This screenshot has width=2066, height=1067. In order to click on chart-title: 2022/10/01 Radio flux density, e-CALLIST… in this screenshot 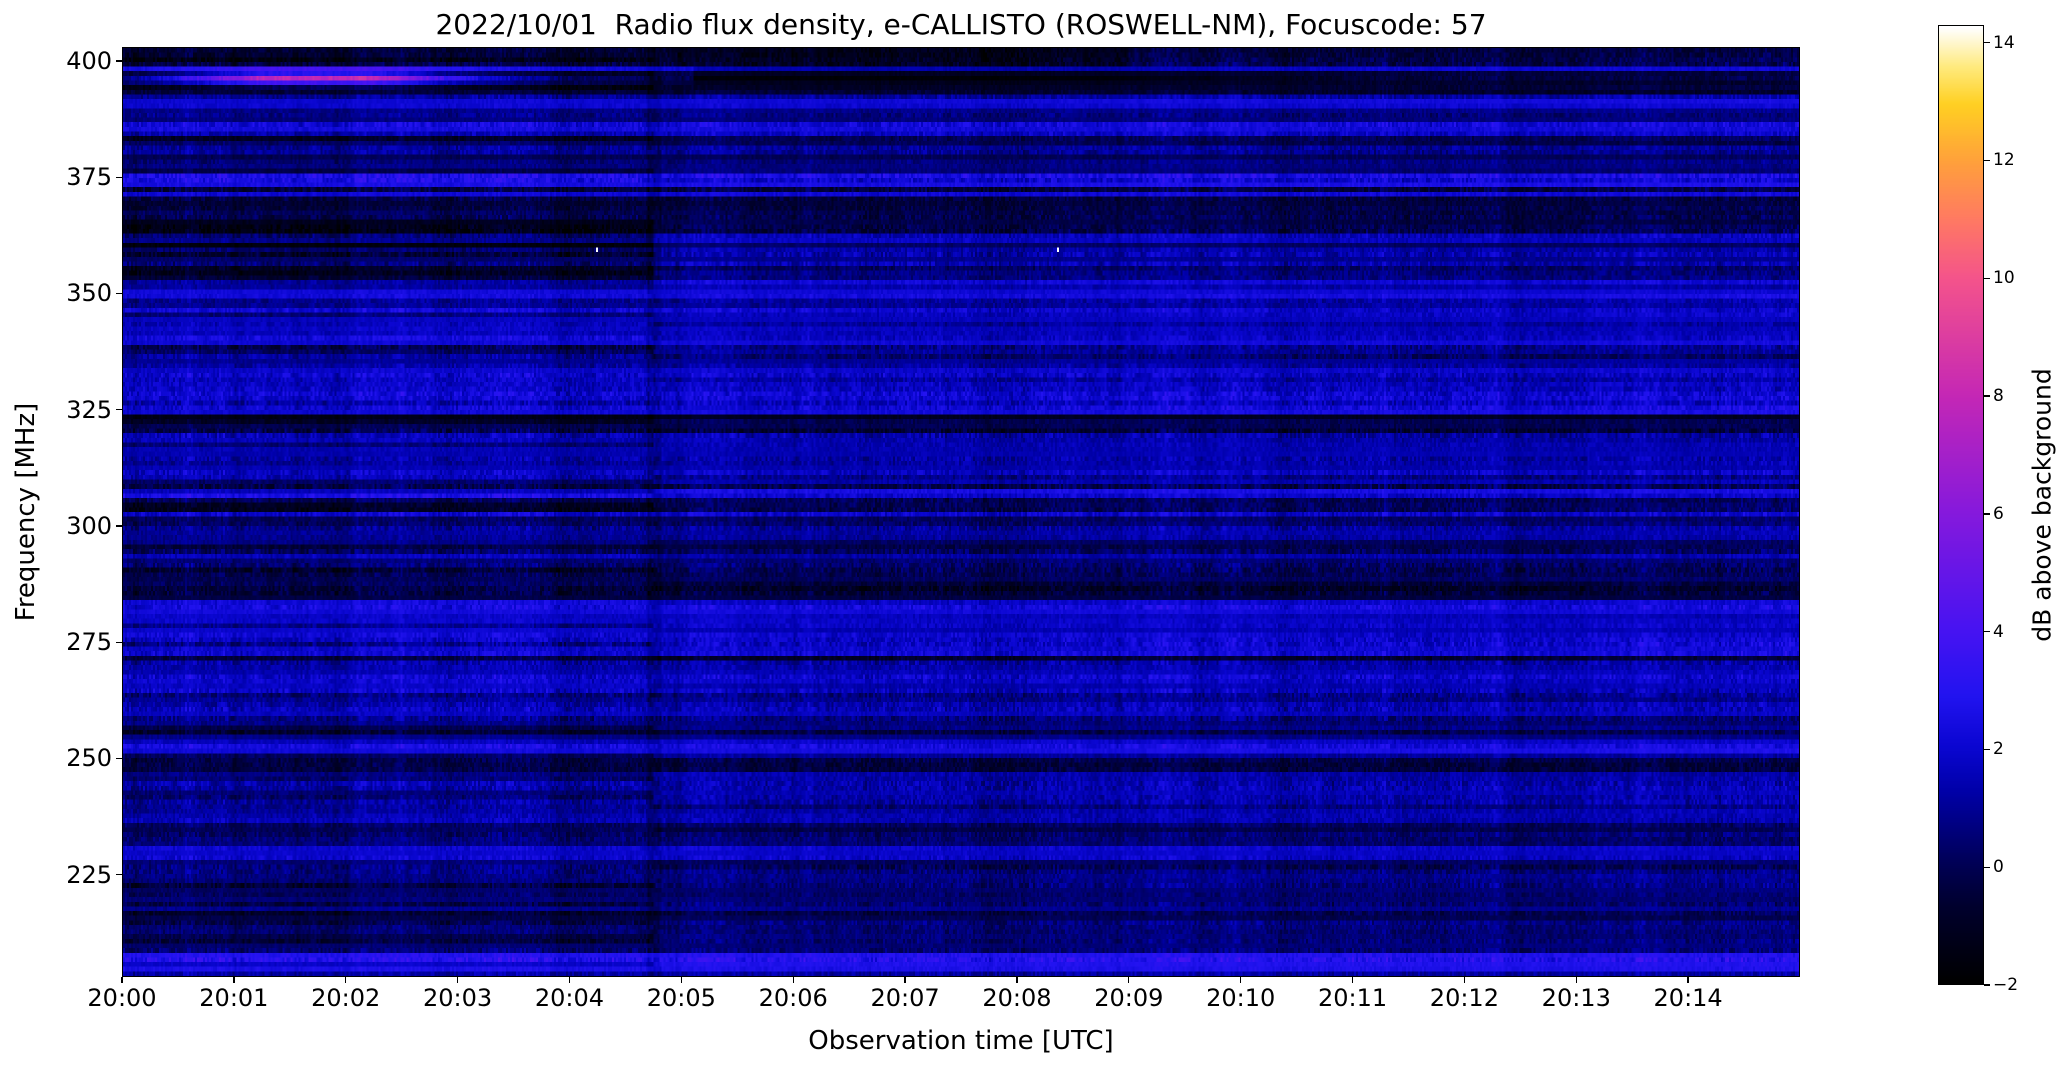, I will do `click(961, 24)`.